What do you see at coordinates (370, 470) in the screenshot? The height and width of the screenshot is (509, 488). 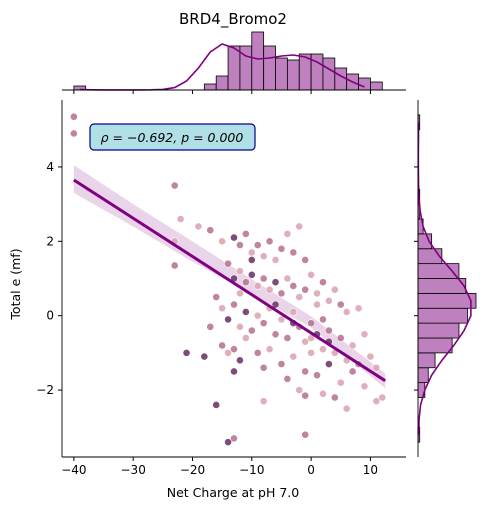 I see `x-tick-label: 10` at bounding box center [370, 470].